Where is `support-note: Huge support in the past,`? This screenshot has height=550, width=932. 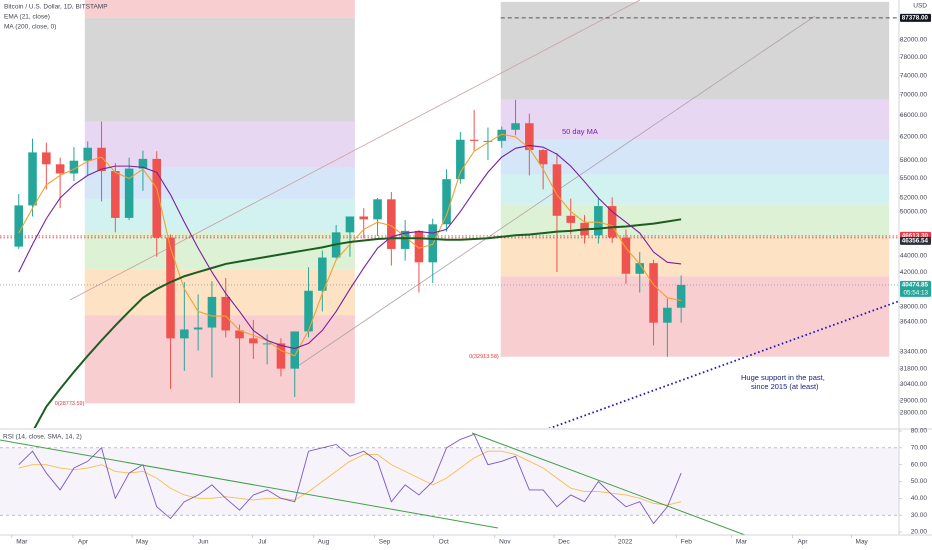
support-note: Huge support in the past, is located at coordinates (783, 377).